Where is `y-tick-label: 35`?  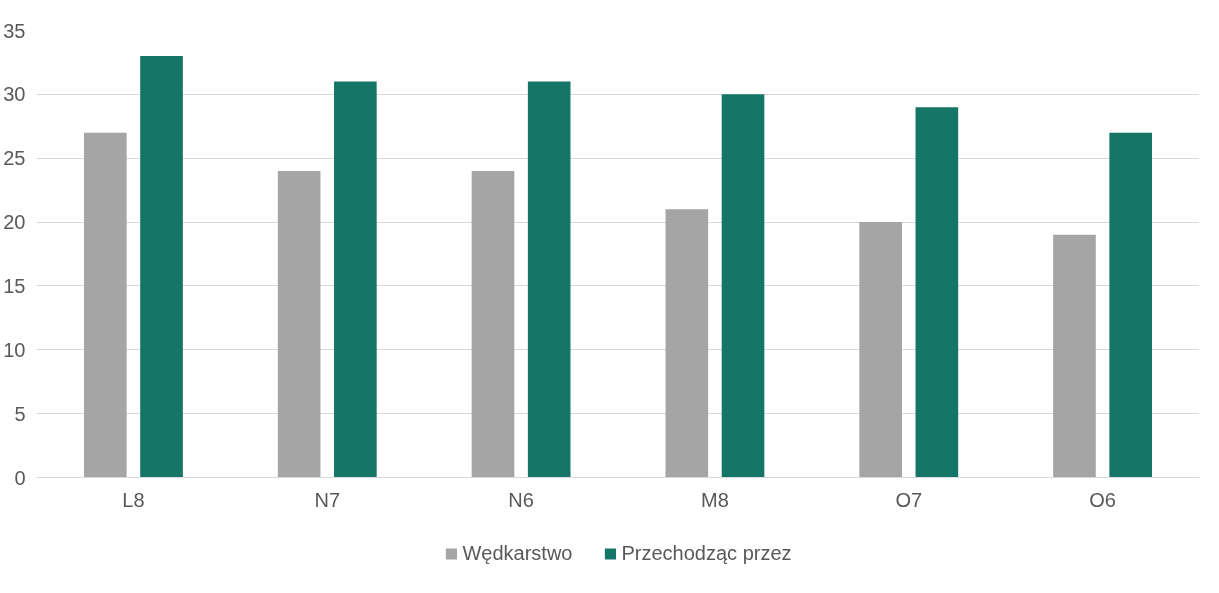
y-tick-label: 35 is located at coordinates (14, 30).